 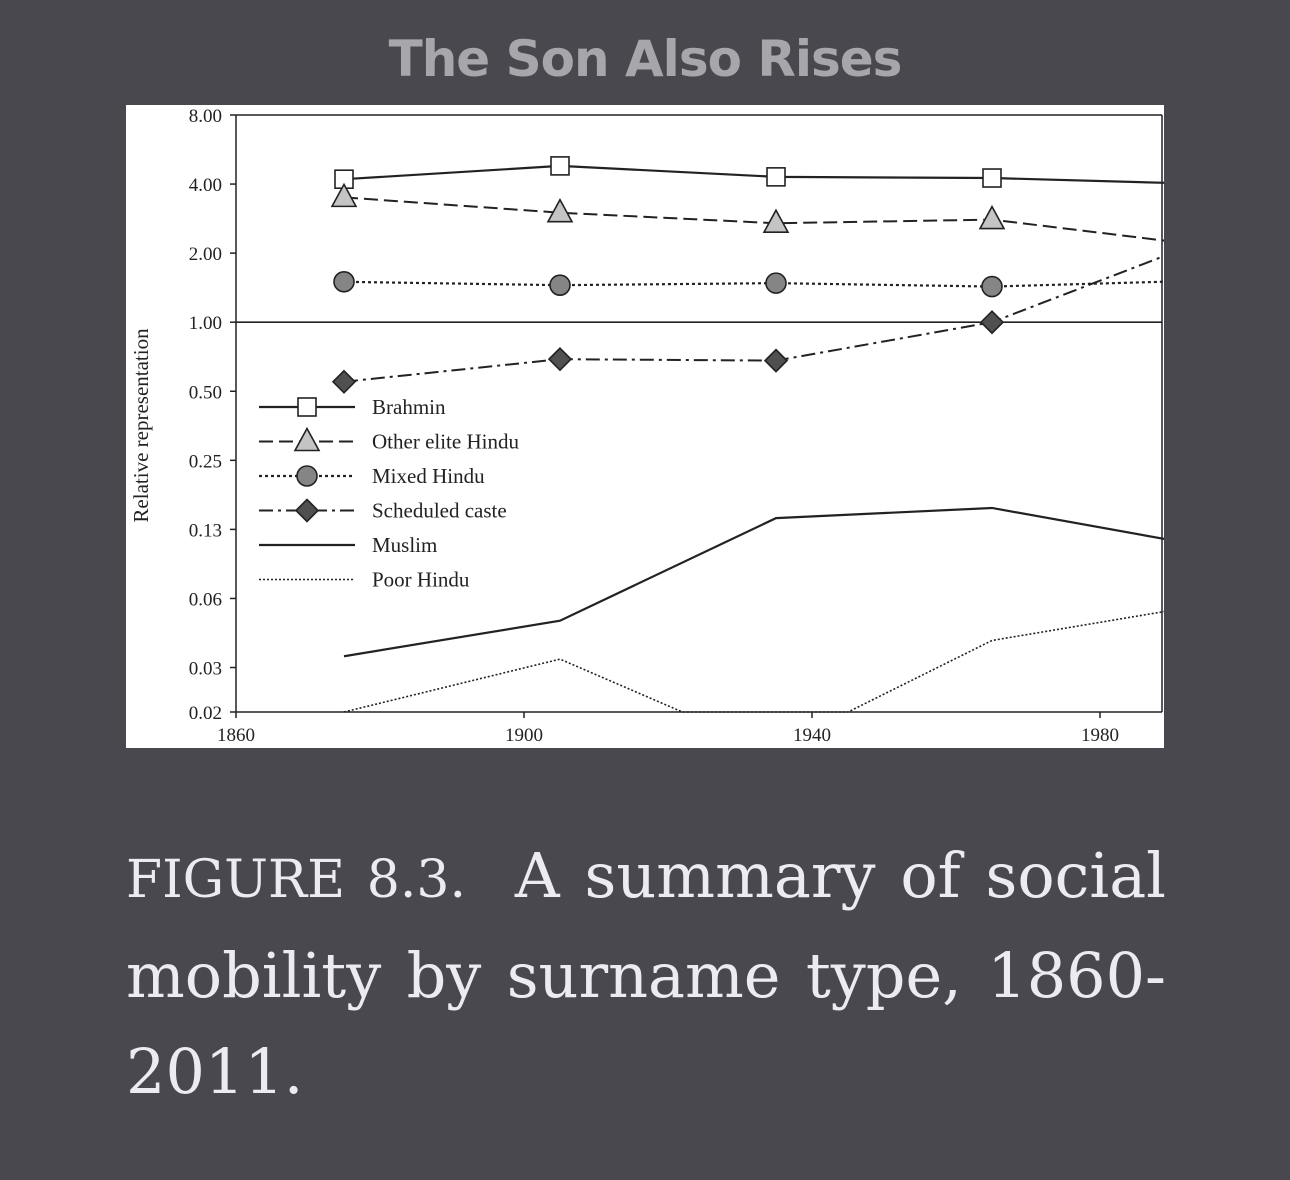 What do you see at coordinates (205, 185) in the screenshot?
I see `y-tick-label: 4.00` at bounding box center [205, 185].